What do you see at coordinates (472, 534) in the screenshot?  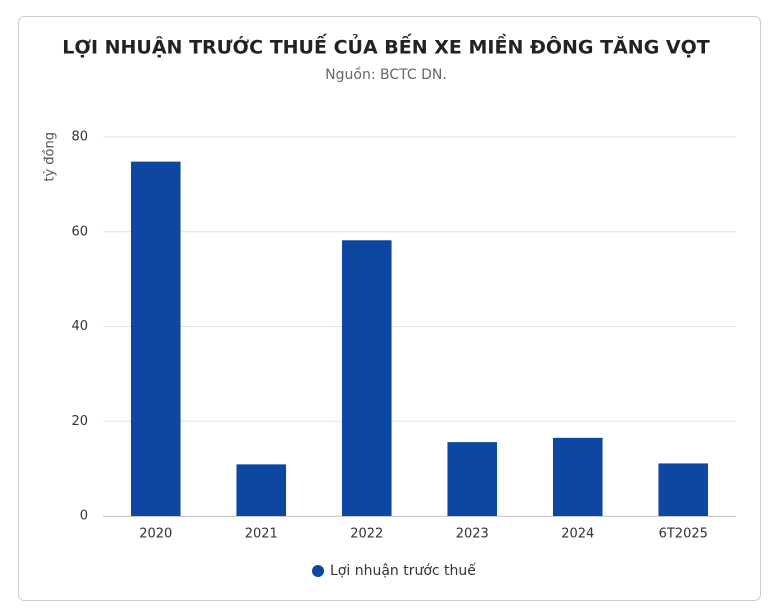 I see `x-tick-label: 2023` at bounding box center [472, 534].